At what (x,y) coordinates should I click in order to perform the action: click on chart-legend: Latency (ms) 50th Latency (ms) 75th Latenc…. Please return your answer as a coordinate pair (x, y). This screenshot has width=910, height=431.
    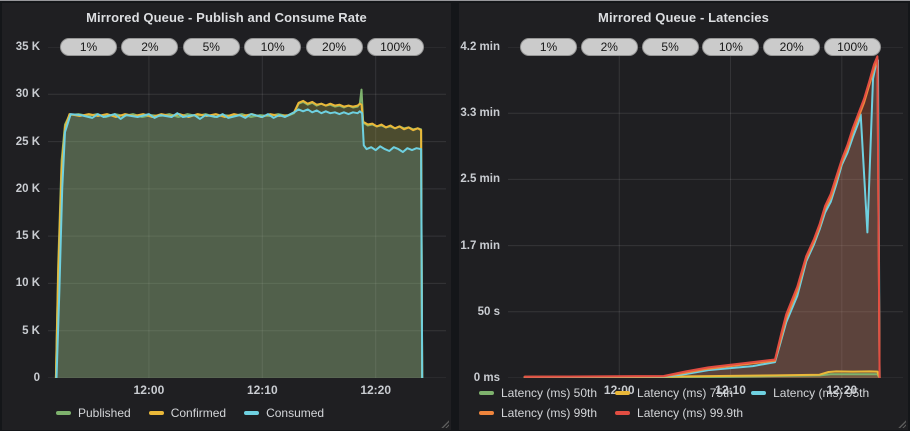
    Looking at the image, I should click on (683, 403).